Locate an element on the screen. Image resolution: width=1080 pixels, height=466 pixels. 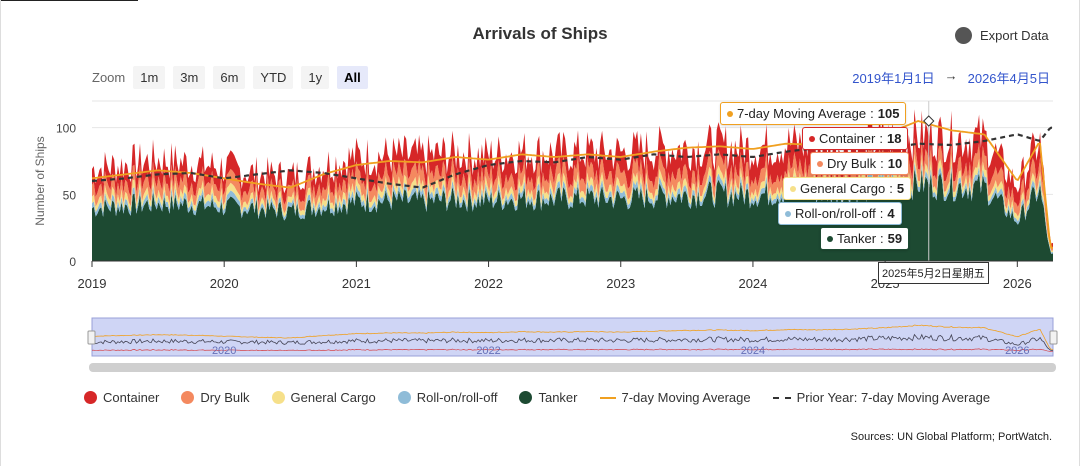
tooltip-swatch-general-cargo is located at coordinates (793, 188).